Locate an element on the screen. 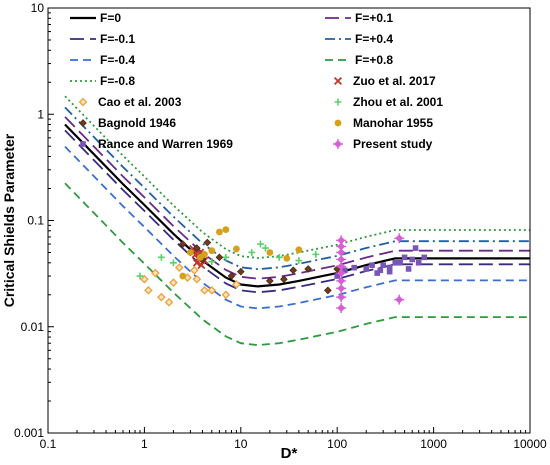  legend-label: Cao et al. 2003 is located at coordinates (140, 102).